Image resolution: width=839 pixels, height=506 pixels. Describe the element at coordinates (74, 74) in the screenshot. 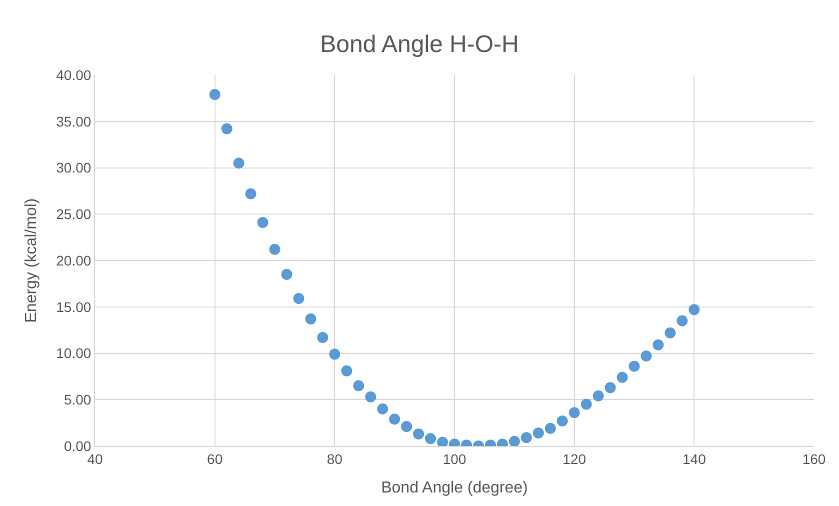

I see `y-tick-label: 40.00` at that location.